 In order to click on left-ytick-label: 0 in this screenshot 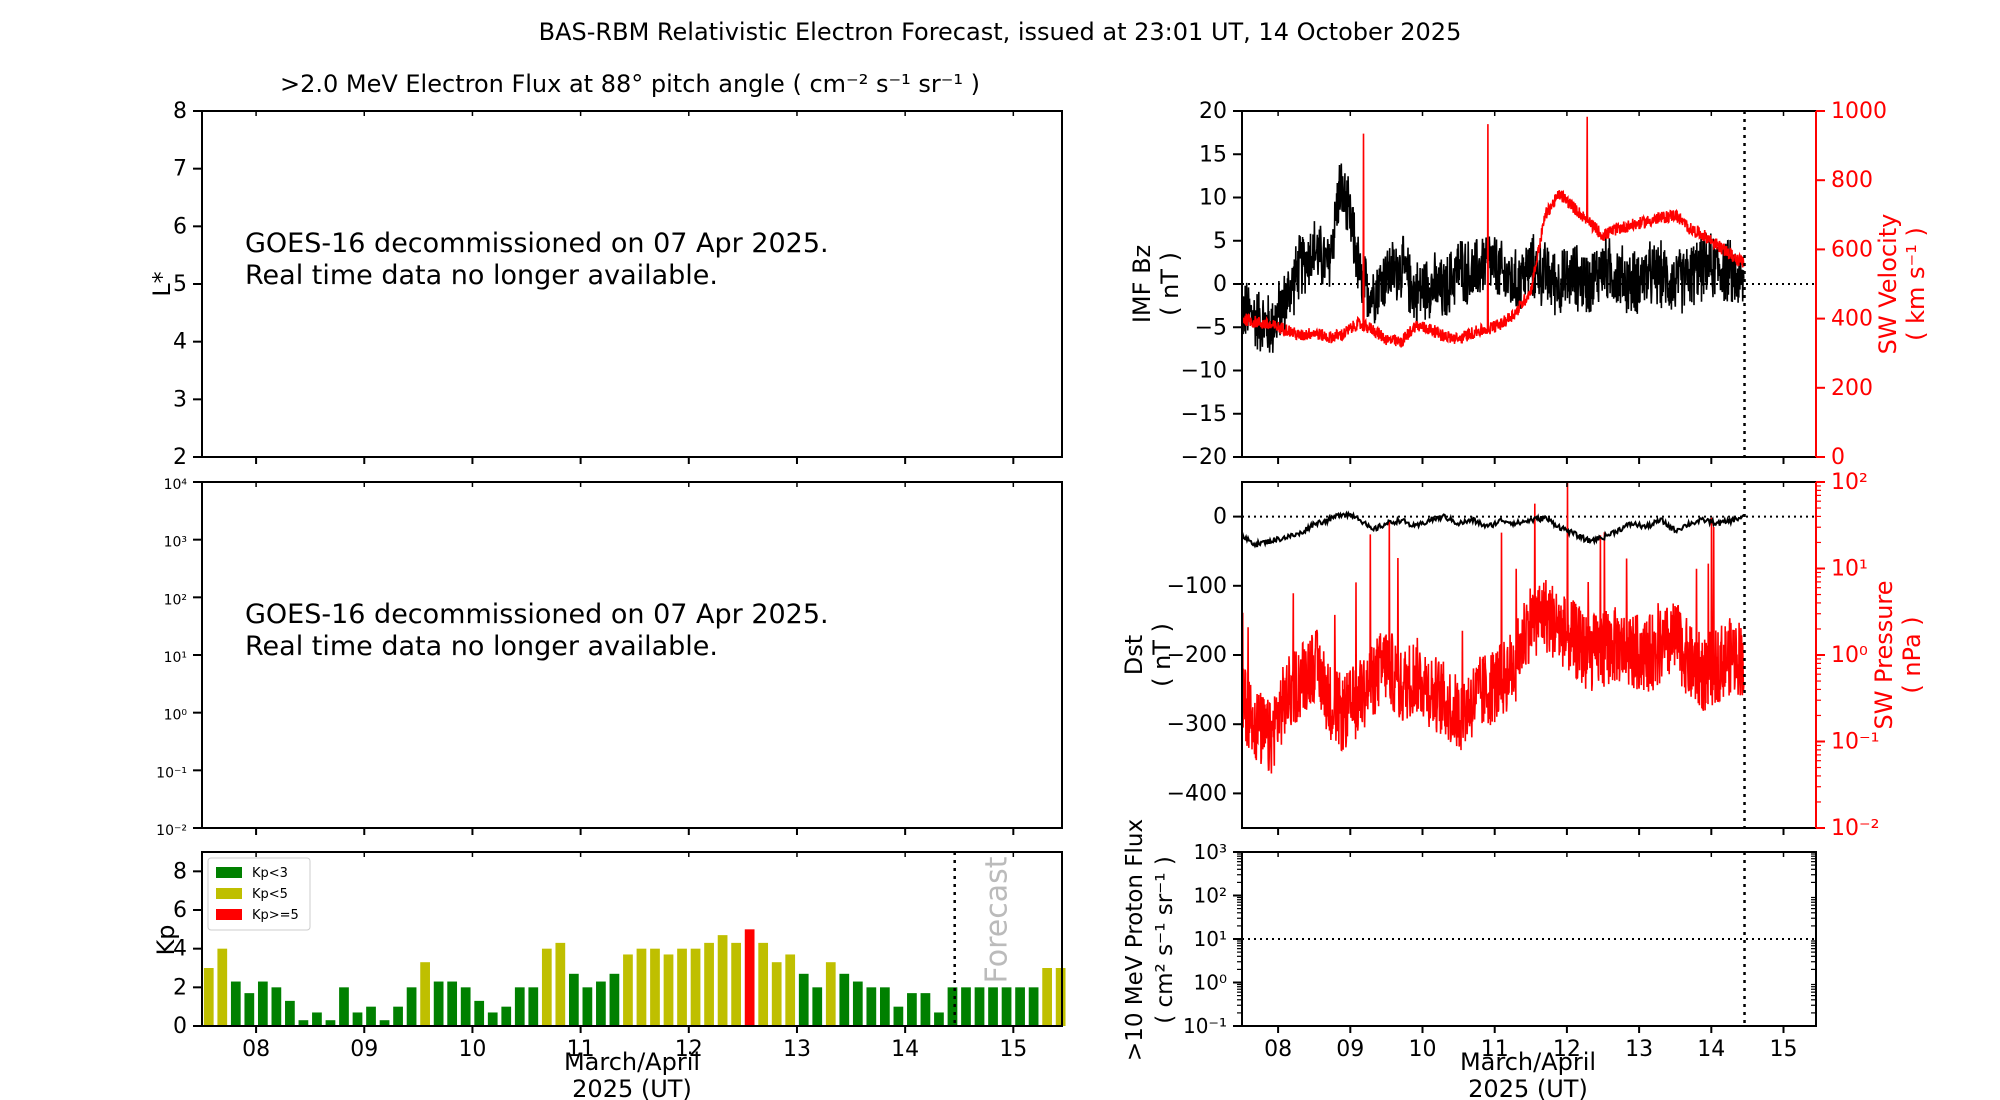, I will do `click(180, 1026)`.